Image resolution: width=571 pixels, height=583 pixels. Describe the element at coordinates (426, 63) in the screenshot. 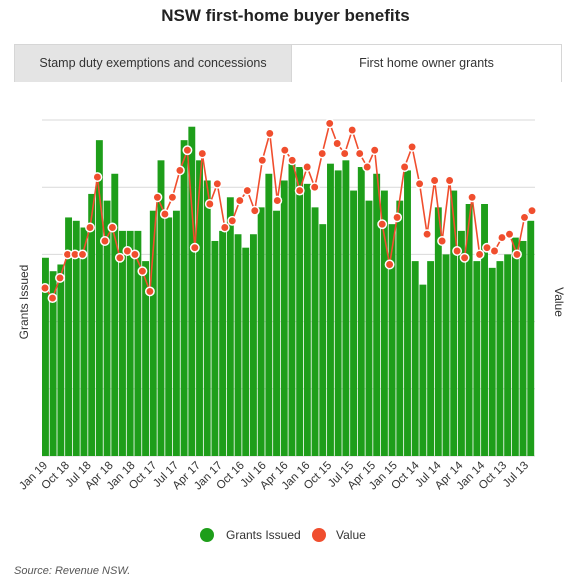

I see `tab-first-home-owner-grants: First home owner grants` at that location.